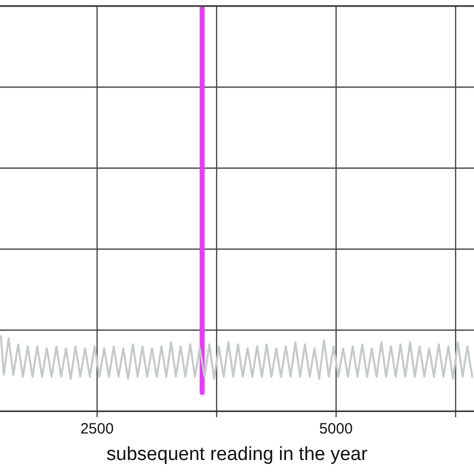 Image resolution: width=474 pixels, height=474 pixels. Describe the element at coordinates (237, 454) in the screenshot. I see `x-axis-title: subsequent reading in the year` at that location.